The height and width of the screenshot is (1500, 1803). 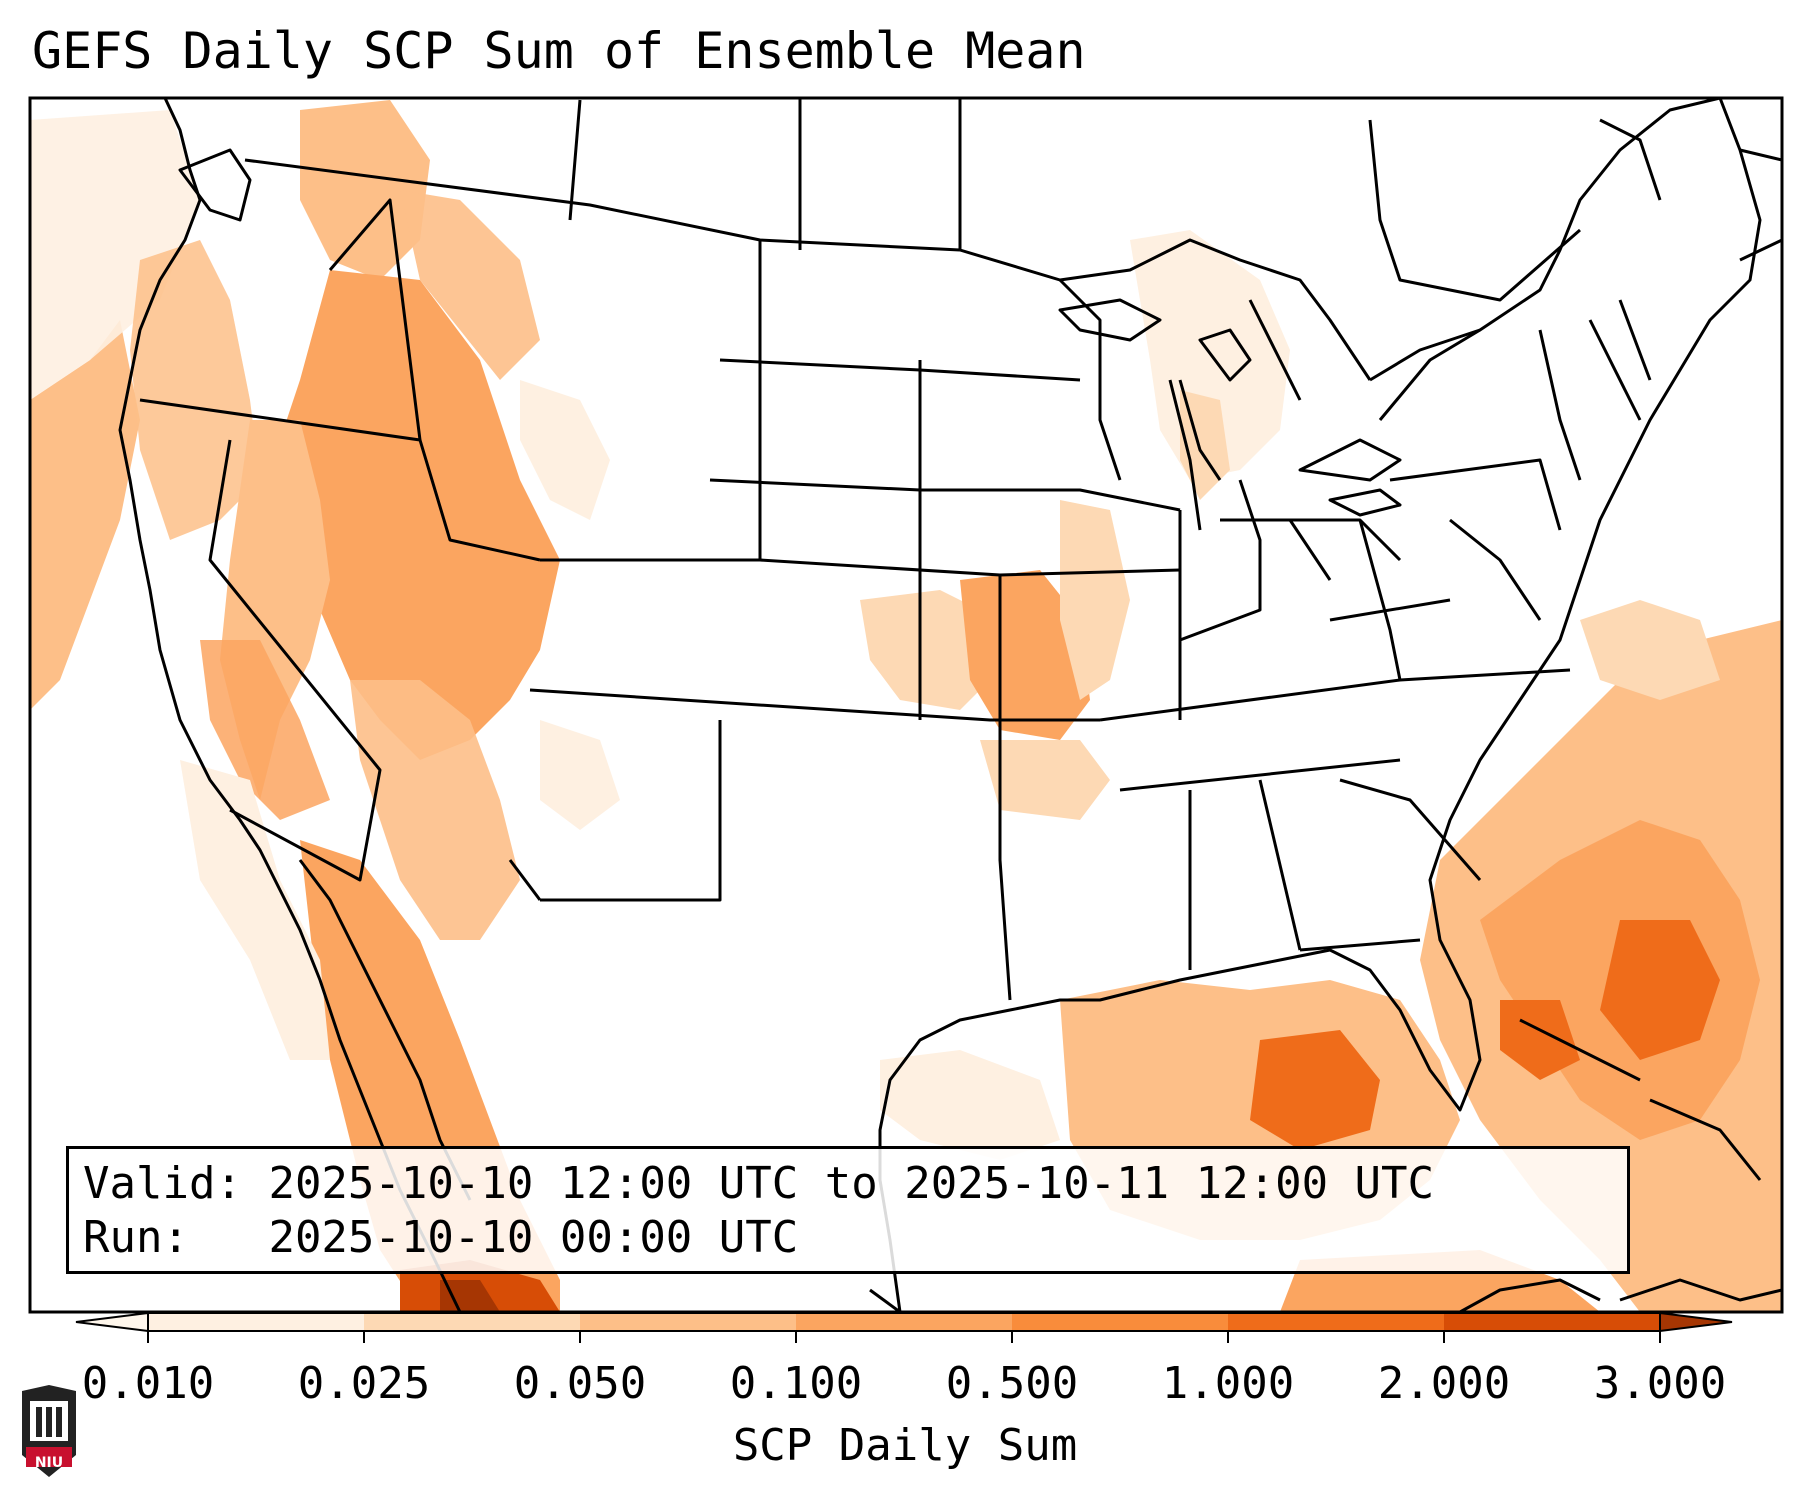 What do you see at coordinates (580, 1383) in the screenshot?
I see `colorbar-tick-label: 0.050` at bounding box center [580, 1383].